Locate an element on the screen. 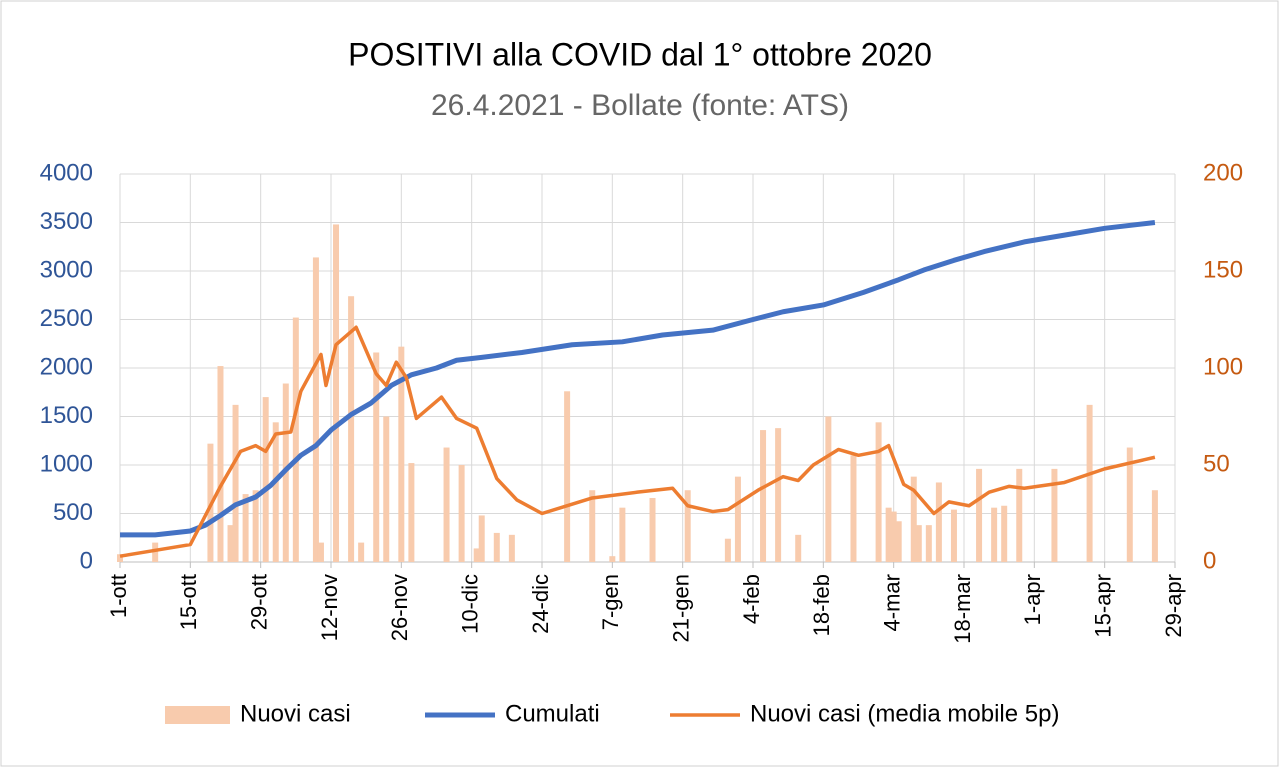 This screenshot has width=1280, height=768. x-tick-label: 7-gen is located at coordinates (610, 602).